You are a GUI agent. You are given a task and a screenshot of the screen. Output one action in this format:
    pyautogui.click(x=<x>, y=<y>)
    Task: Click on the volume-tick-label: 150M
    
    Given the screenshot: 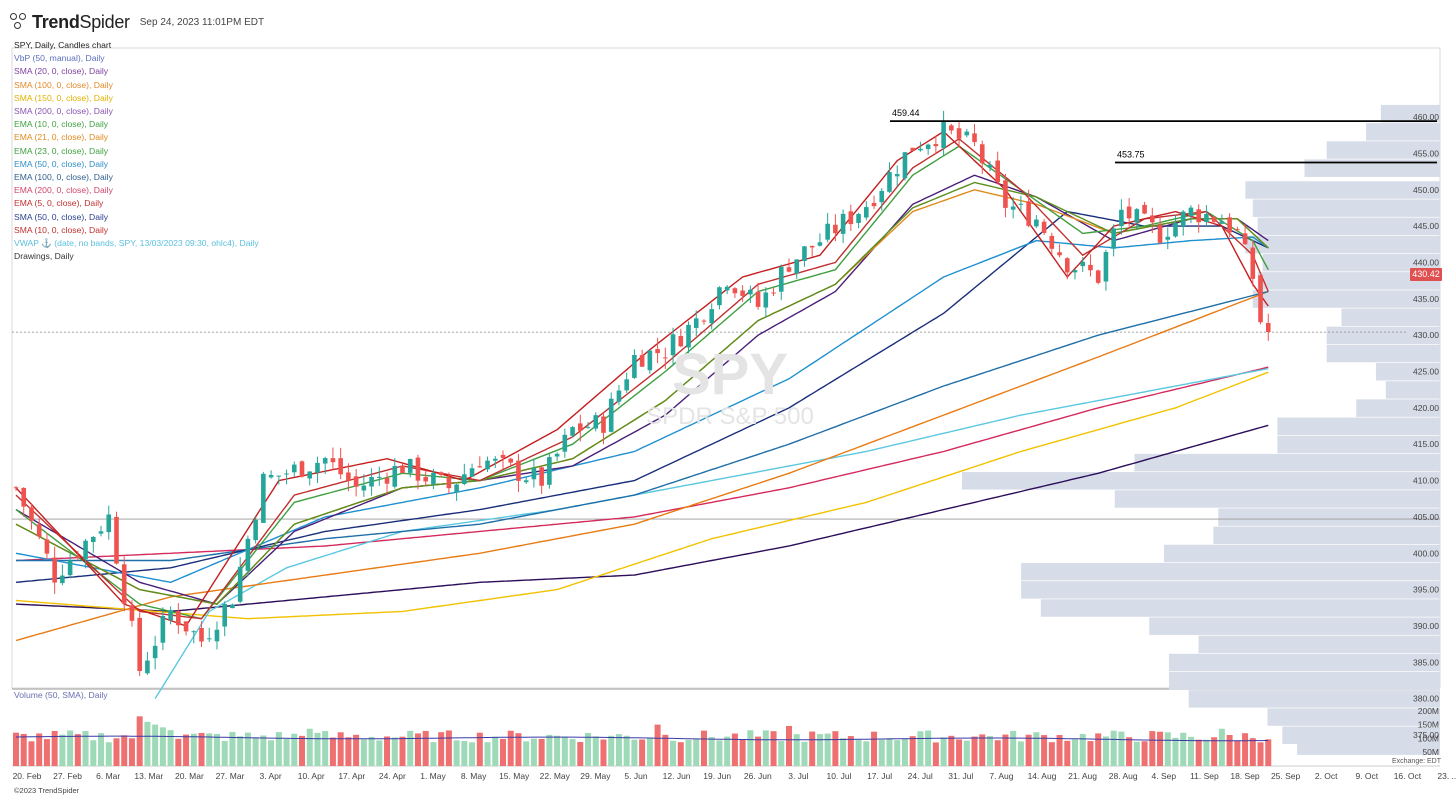 What is the action you would take?
    pyautogui.click(x=1428, y=725)
    